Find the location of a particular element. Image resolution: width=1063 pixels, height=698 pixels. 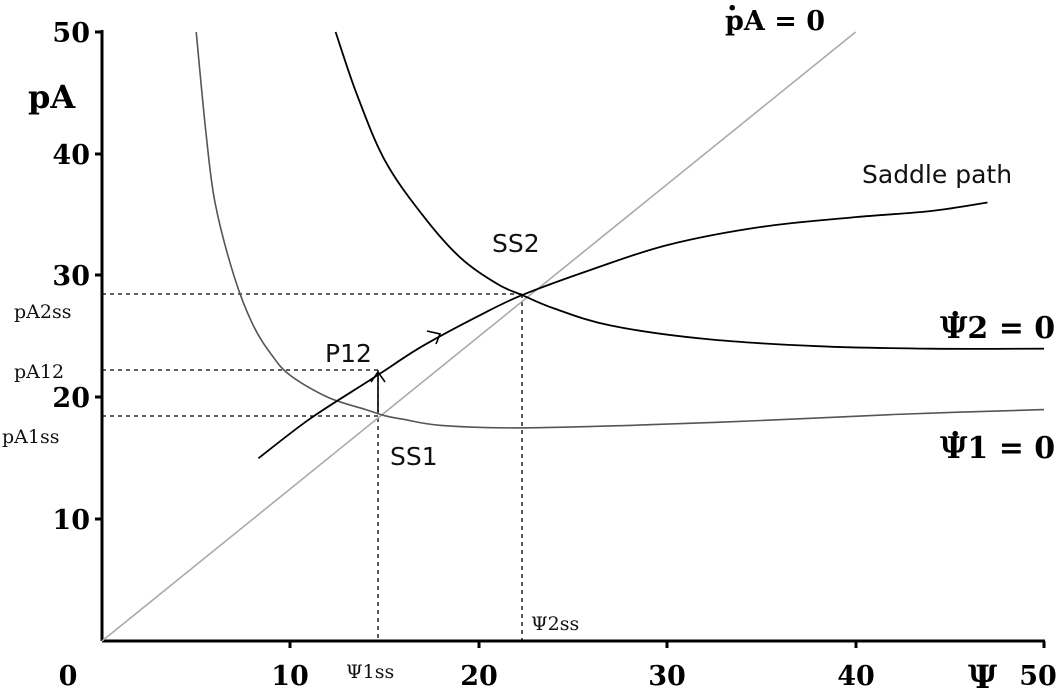

p12-label: P12 is located at coordinates (348, 353).